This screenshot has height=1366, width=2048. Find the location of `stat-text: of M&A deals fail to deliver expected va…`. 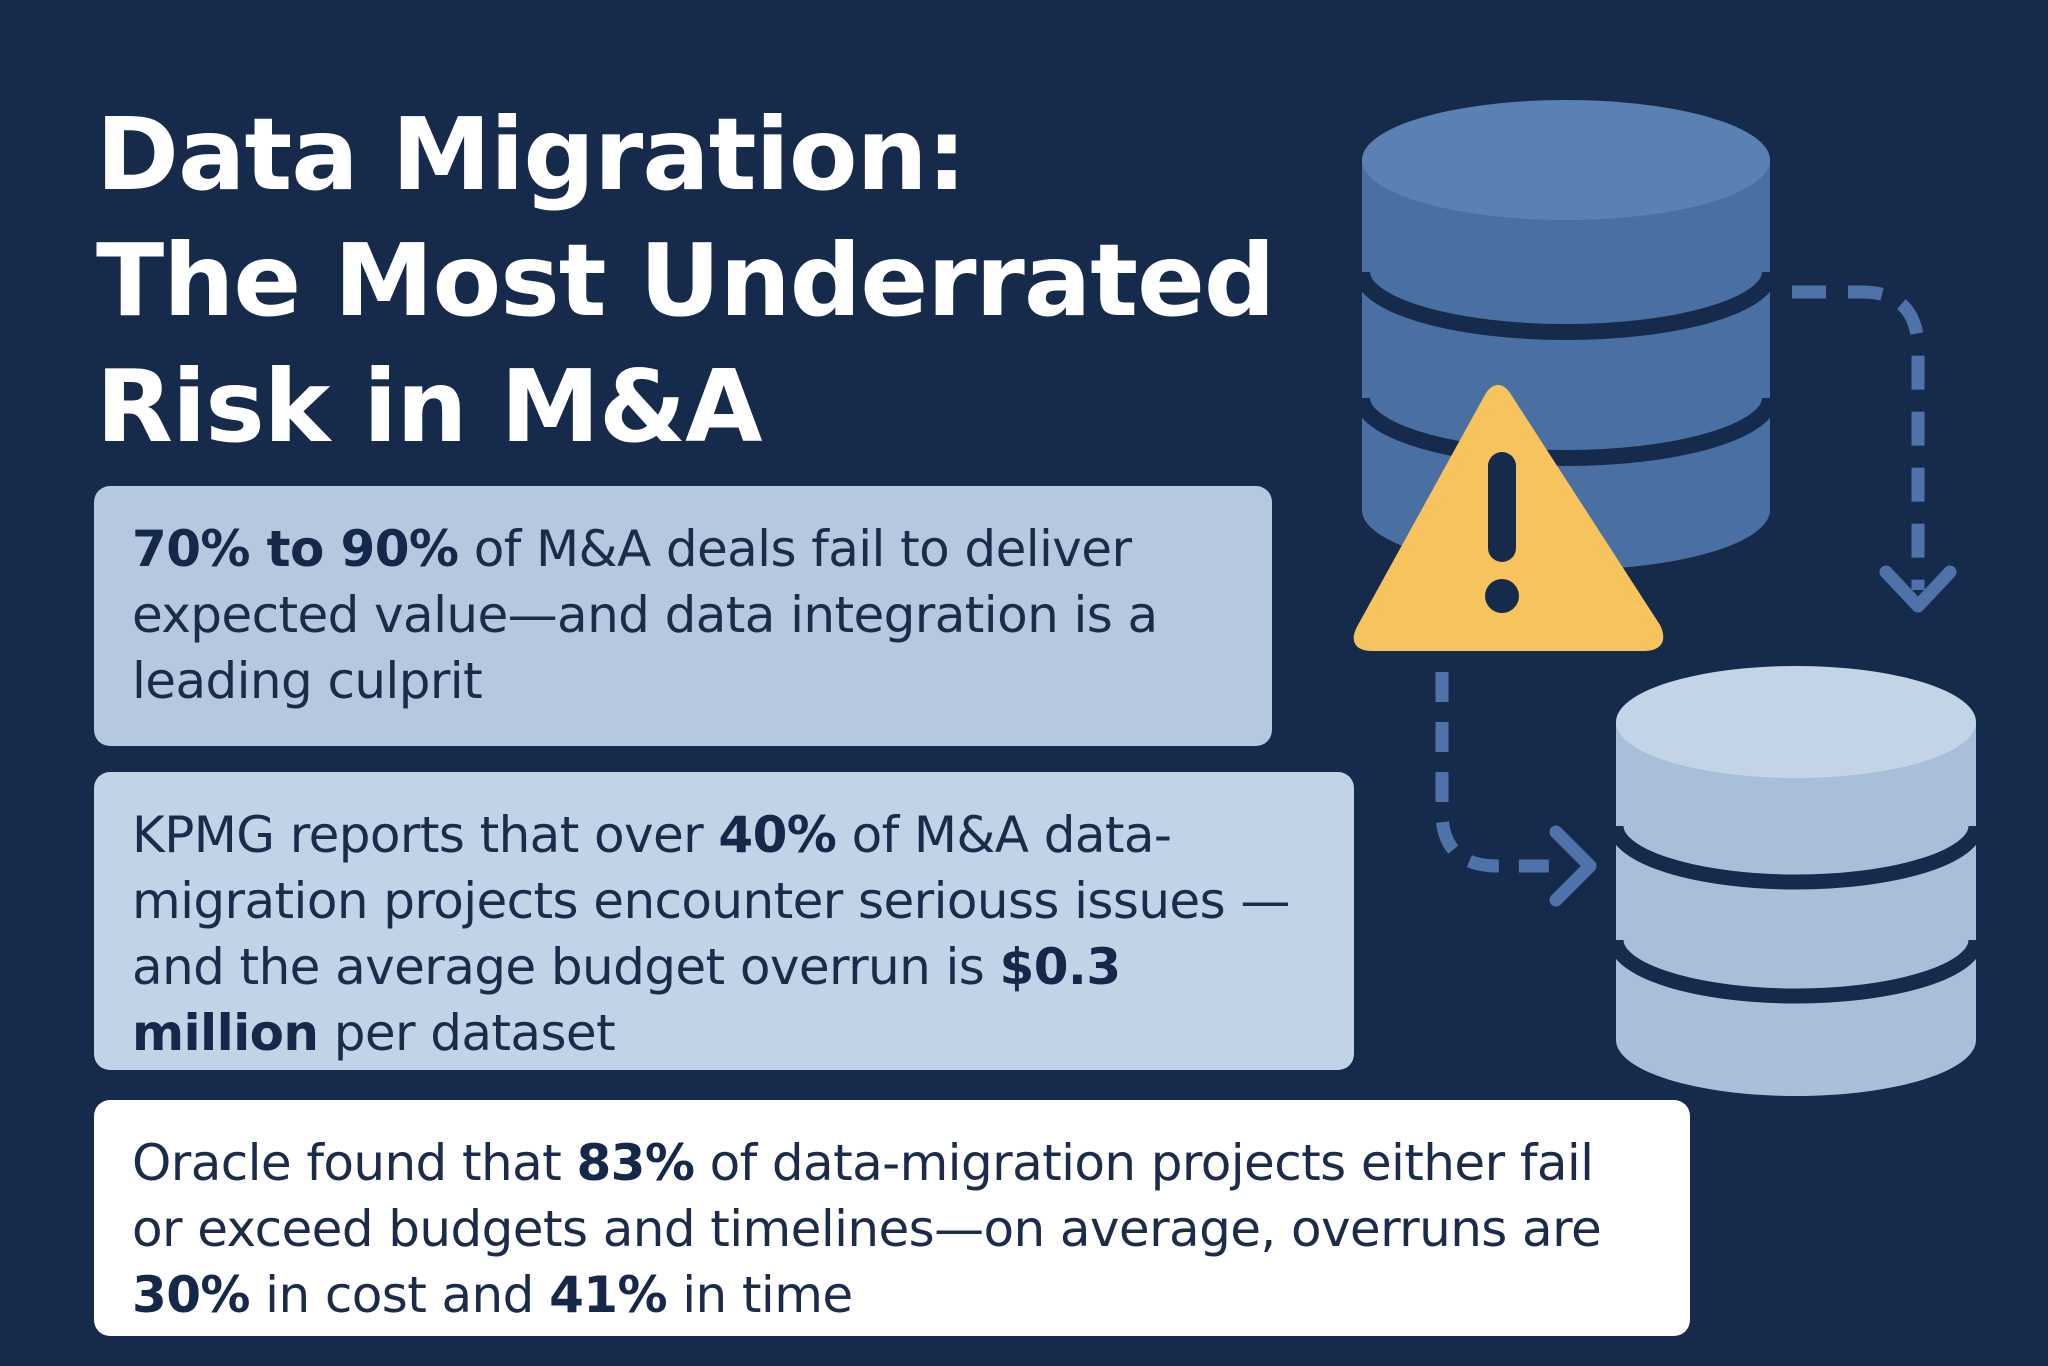

stat-text: of M&A deals fail to deliver expected va… is located at coordinates (645, 615).